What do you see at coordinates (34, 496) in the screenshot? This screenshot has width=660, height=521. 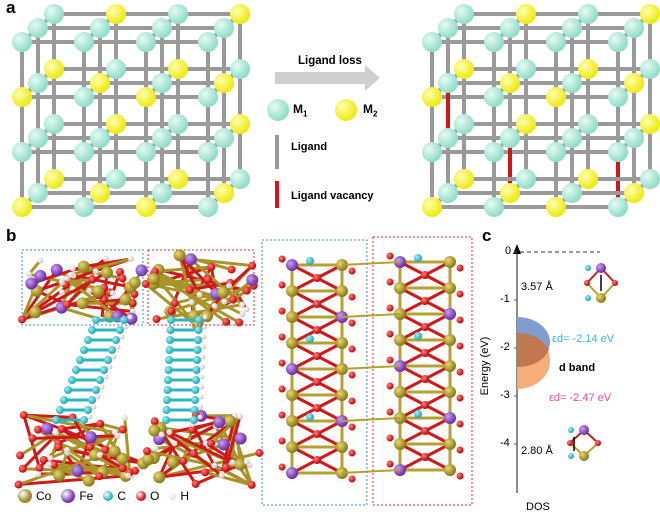 I see `legend-item-co: Co` at bounding box center [34, 496].